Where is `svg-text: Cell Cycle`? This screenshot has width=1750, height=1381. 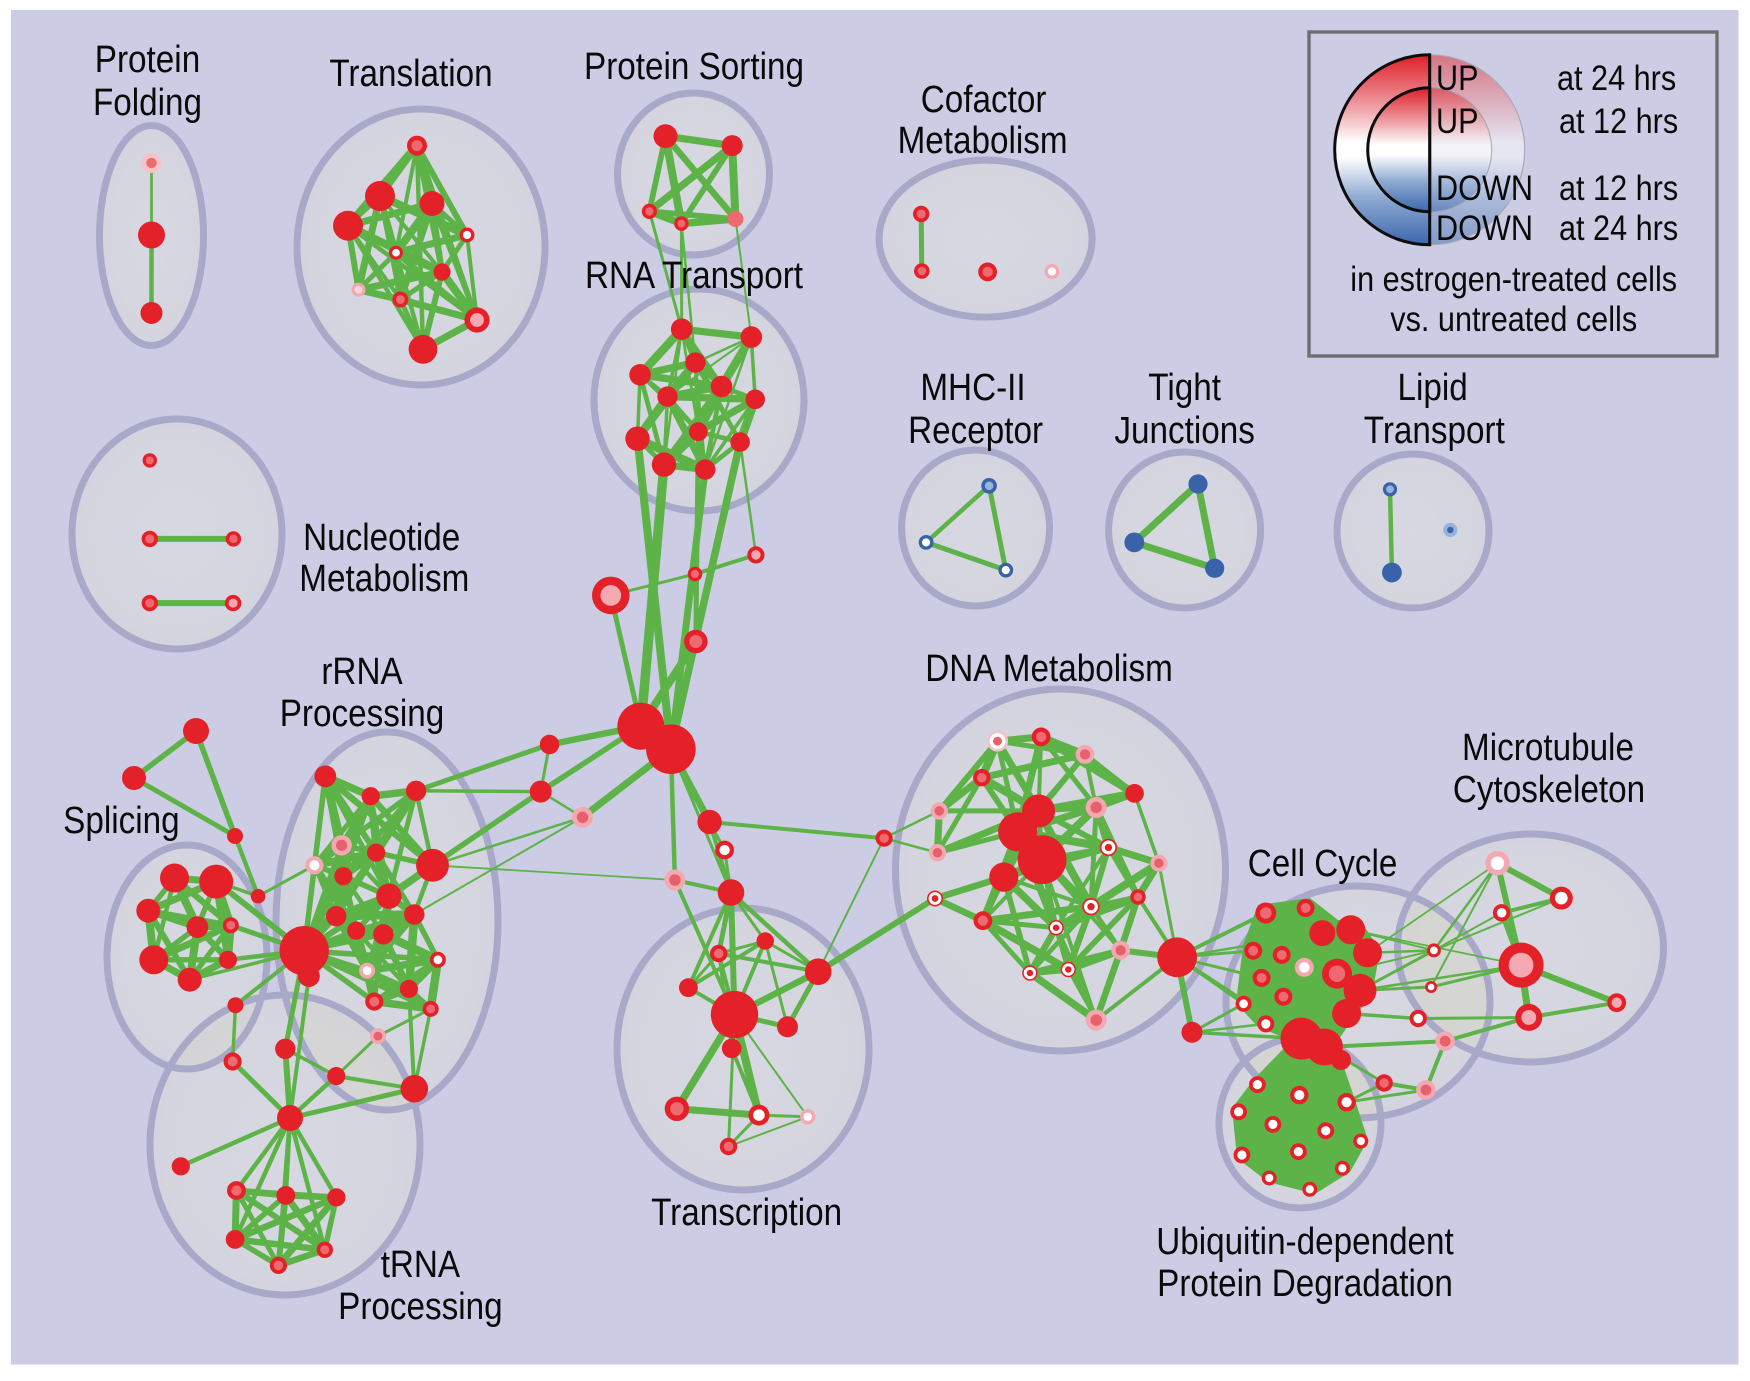 svg-text: Cell Cycle is located at coordinates (1323, 864).